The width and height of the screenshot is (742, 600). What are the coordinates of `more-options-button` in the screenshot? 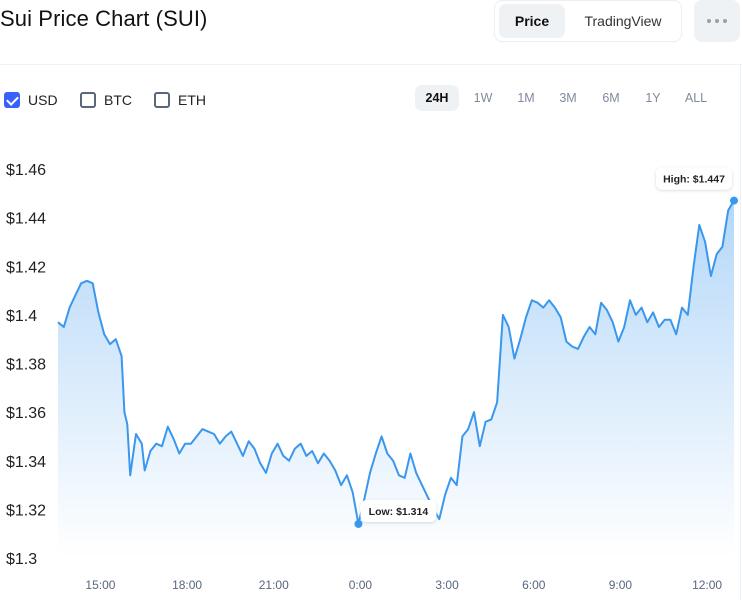 It's located at (717, 21).